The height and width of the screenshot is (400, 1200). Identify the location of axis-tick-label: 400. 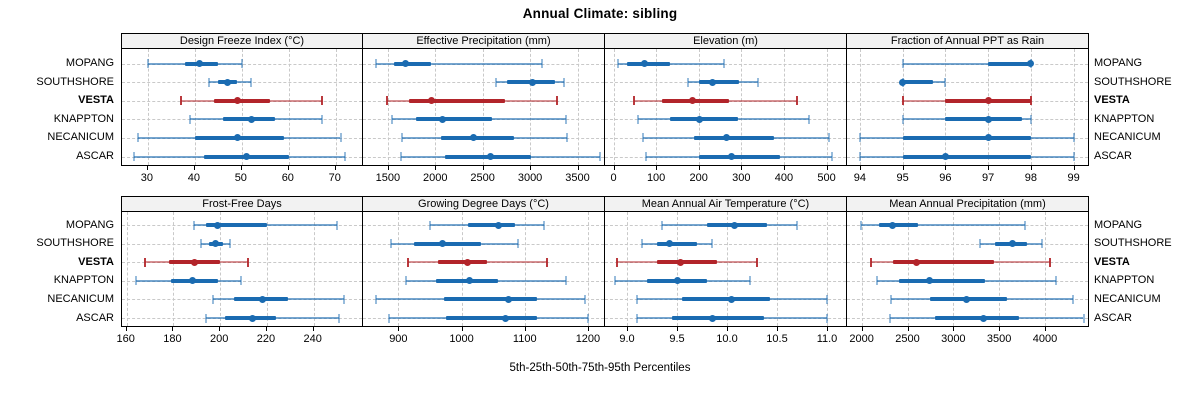
(784, 178).